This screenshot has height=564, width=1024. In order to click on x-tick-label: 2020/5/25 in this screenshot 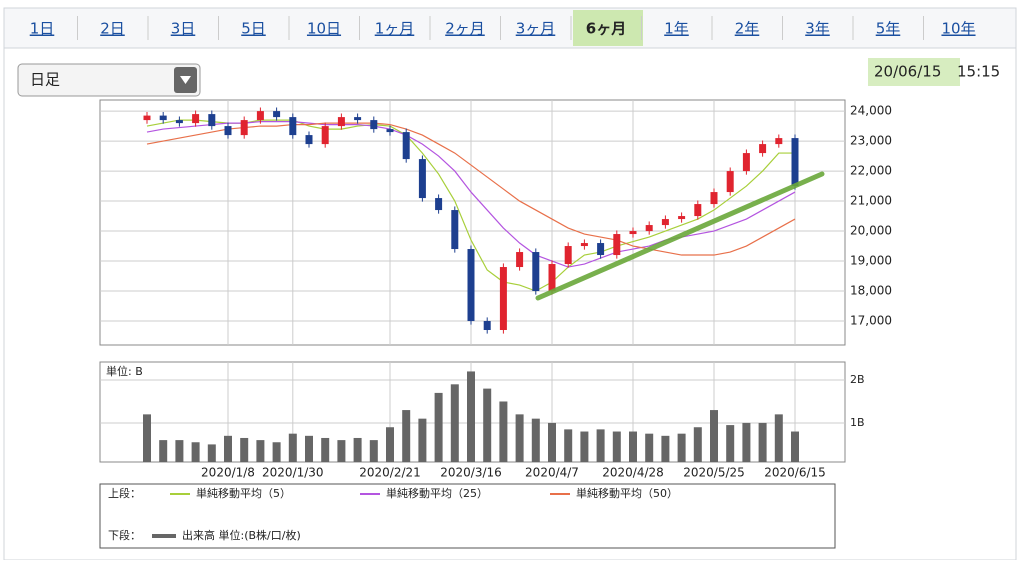, I will do `click(714, 473)`.